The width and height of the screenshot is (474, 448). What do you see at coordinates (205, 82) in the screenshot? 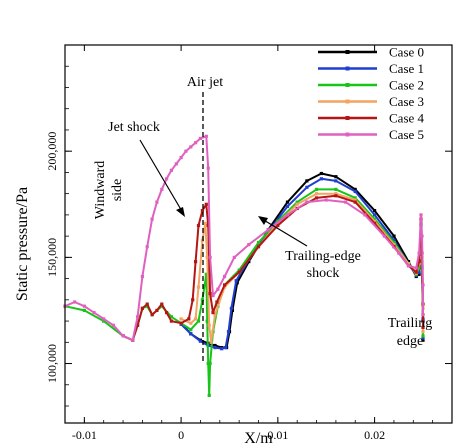
I see `annotation-air-jet: Air jet` at bounding box center [205, 82].